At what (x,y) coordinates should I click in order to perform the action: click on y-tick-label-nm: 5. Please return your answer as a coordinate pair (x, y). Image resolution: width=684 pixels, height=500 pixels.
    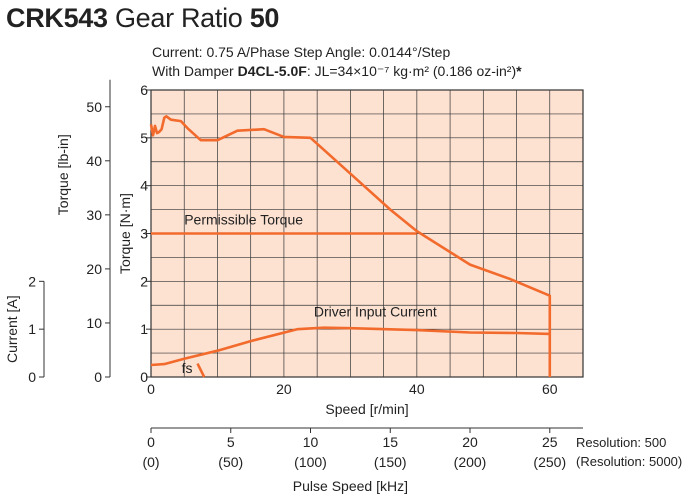
    Looking at the image, I should click on (144, 138).